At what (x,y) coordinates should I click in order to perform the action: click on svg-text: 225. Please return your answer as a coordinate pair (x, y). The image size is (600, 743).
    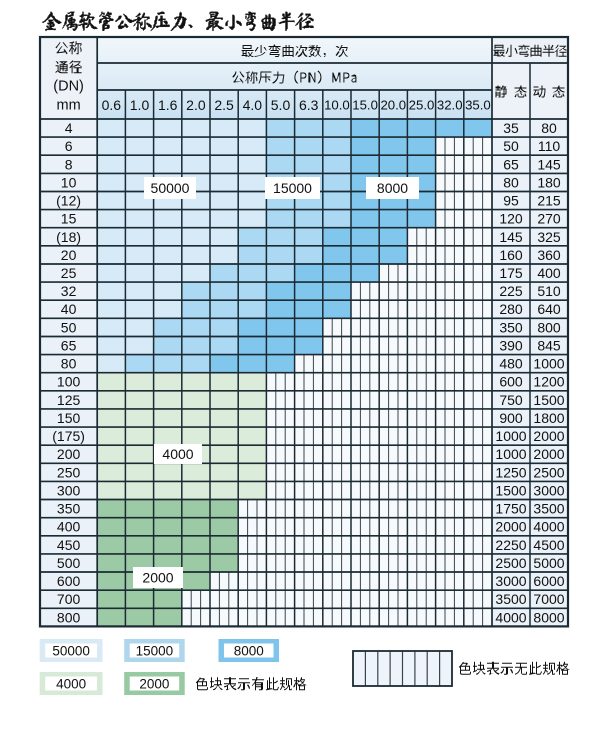
    Looking at the image, I should click on (511, 291).